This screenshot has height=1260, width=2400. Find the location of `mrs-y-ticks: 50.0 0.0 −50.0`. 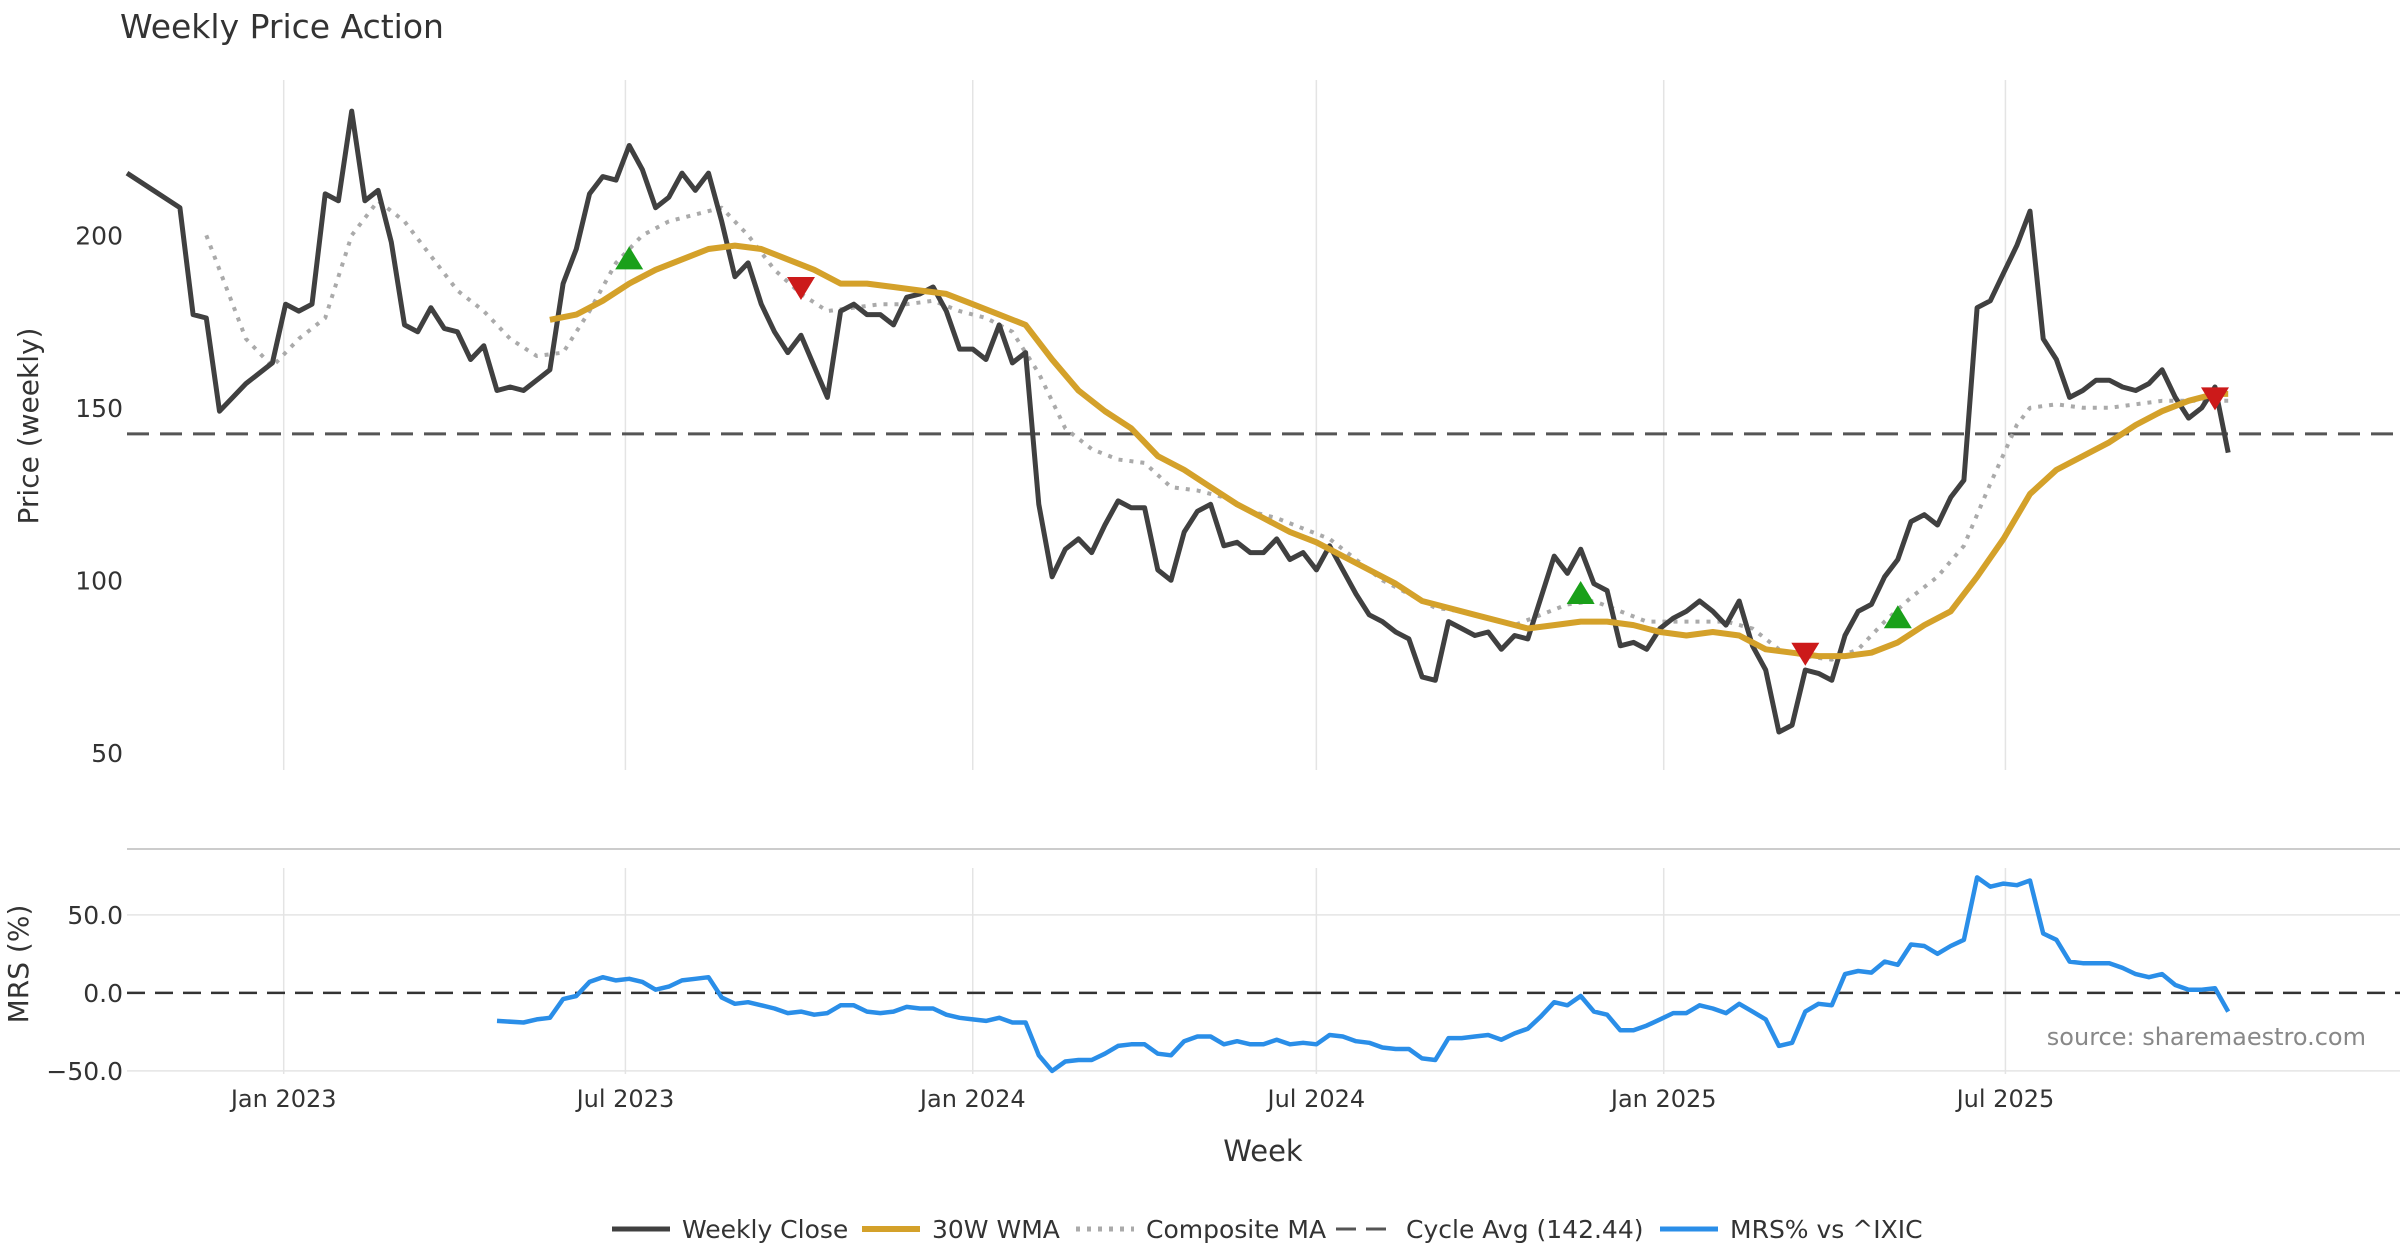

mrs-y-ticks: 50.0 0.0 −50.0 is located at coordinates (84, 993).